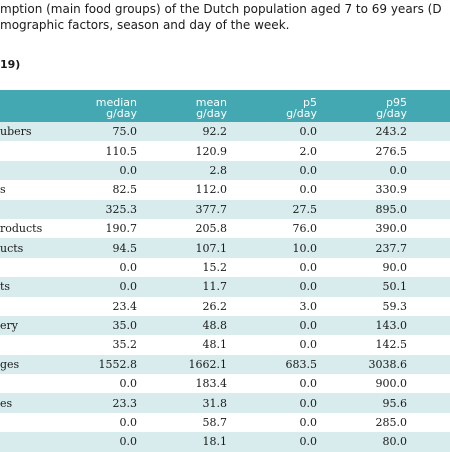 The image size is (450, 452). What do you see at coordinates (21, 229) in the screenshot?
I see `food-group-cell: roducts` at bounding box center [21, 229].